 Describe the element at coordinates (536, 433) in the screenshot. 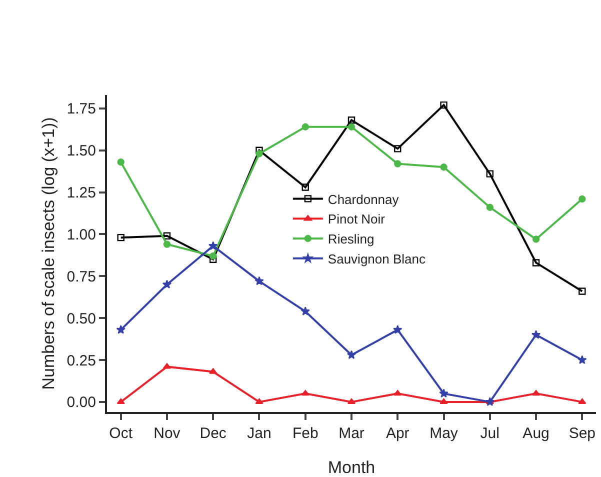

I see `x-tick-label: Aug` at that location.